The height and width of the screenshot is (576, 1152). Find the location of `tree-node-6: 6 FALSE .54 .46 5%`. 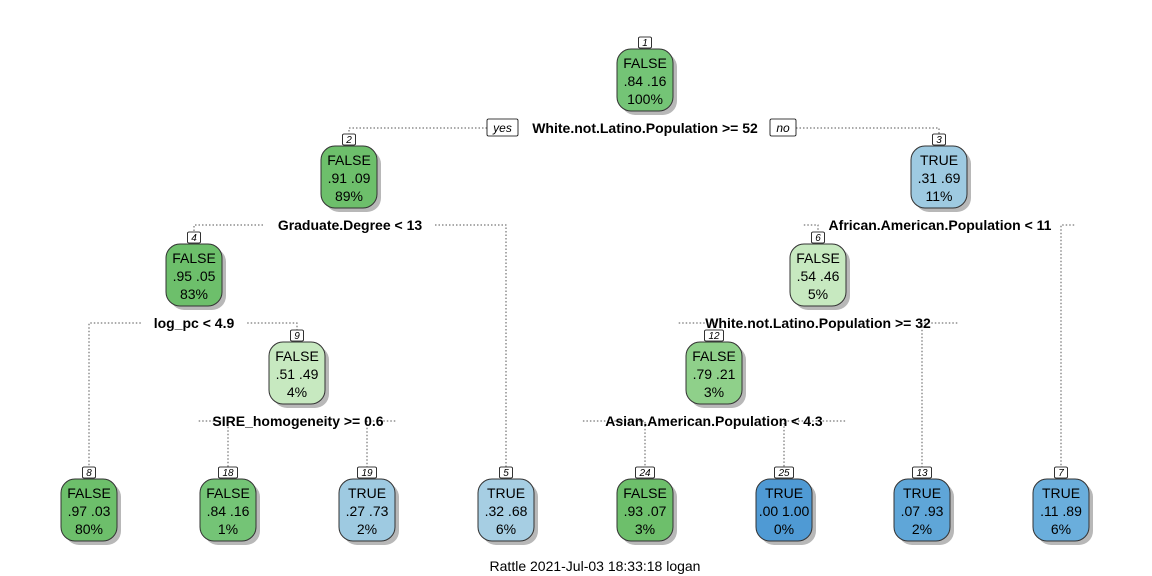

tree-node-6: 6 FALSE .54 .46 5% is located at coordinates (819, 270).